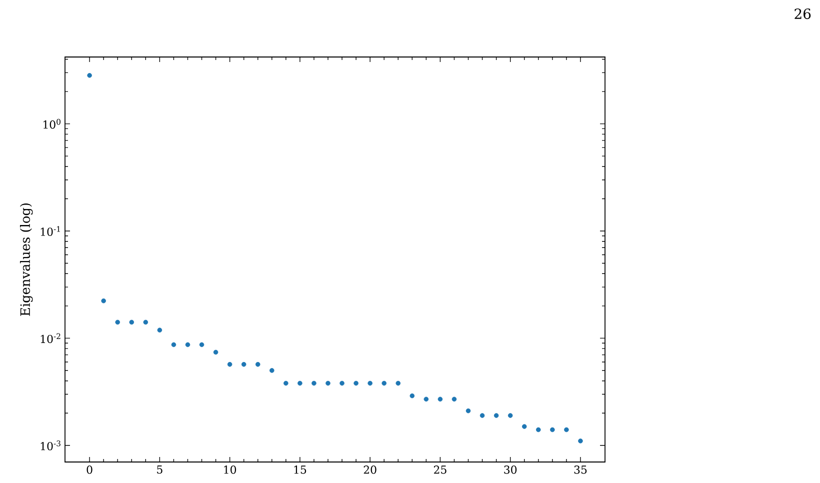 This screenshot has width=820, height=483. Describe the element at coordinates (510, 470) in the screenshot. I see `x-tick-label: 30` at that location.